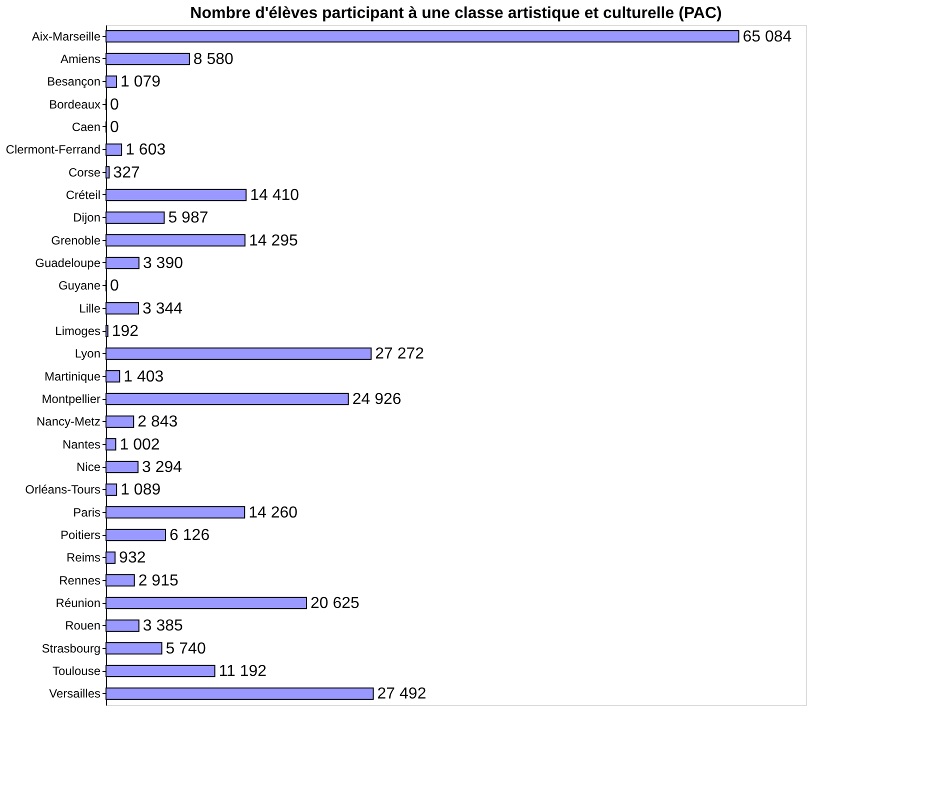 Image resolution: width=947 pixels, height=789 pixels. Describe the element at coordinates (73, 81) in the screenshot. I see `y-tick-label: Besançon` at that location.